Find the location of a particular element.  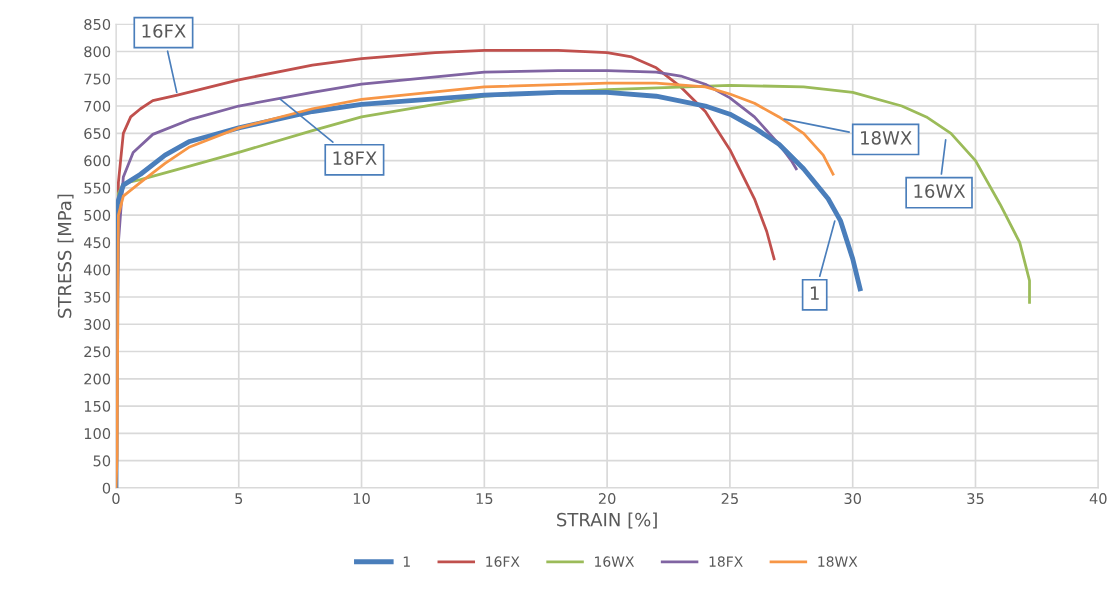

x-tick-label: 25 is located at coordinates (729, 499).